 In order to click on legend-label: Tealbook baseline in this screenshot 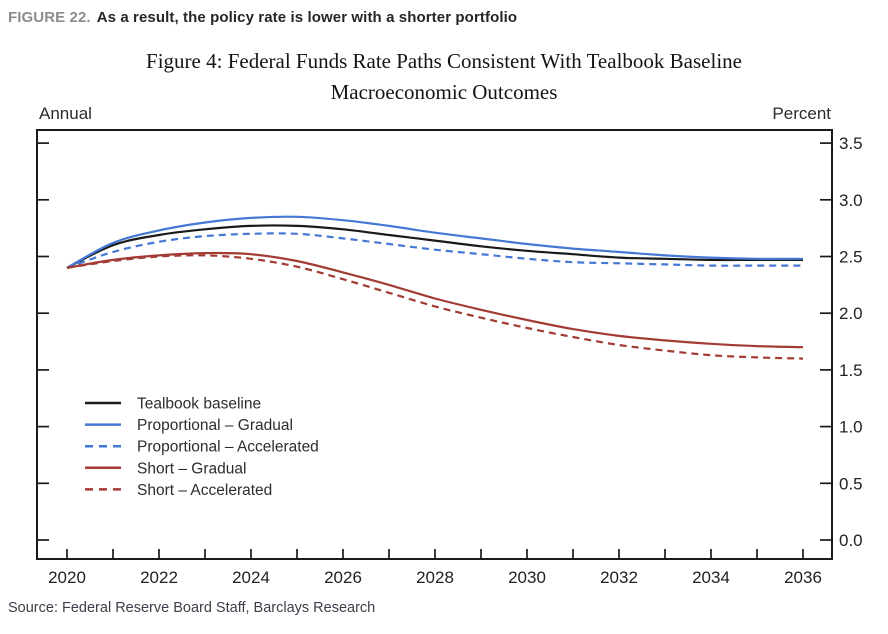, I will do `click(199, 404)`.